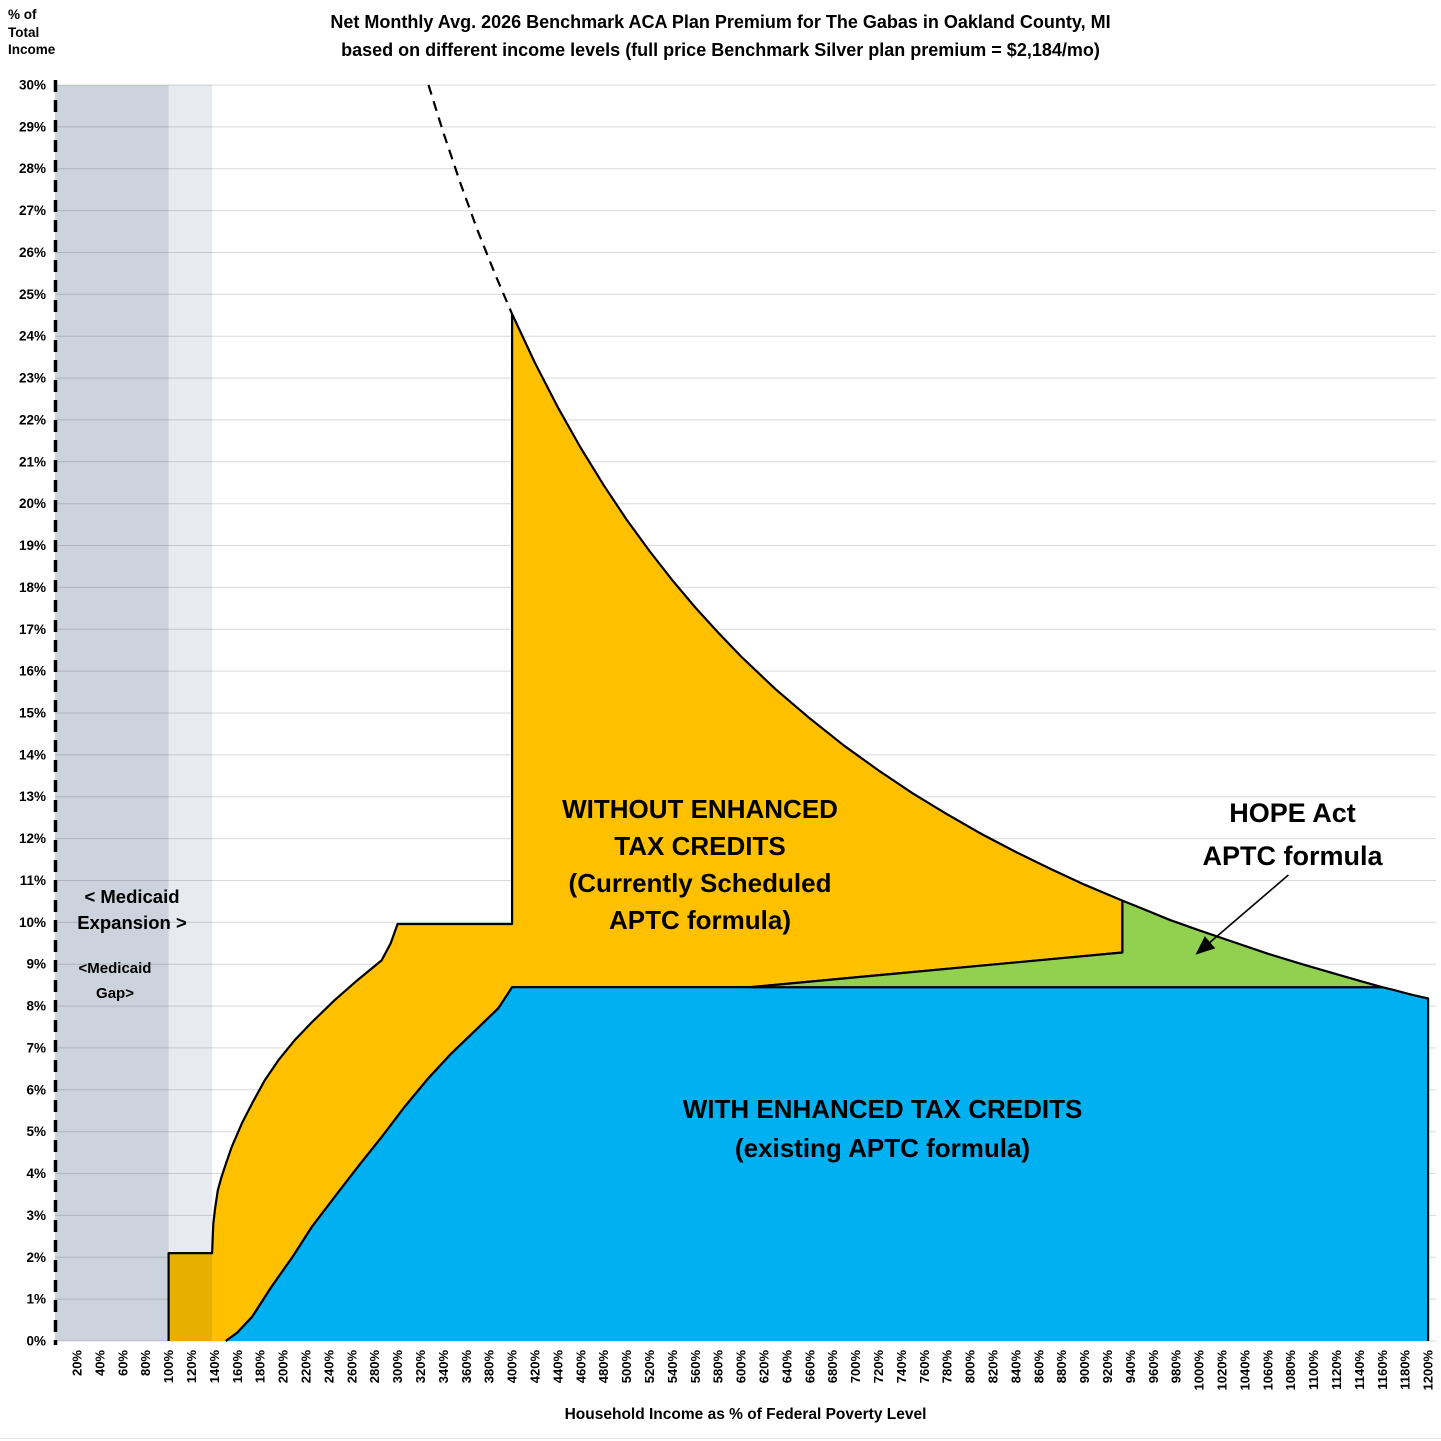 This screenshot has height=1441, width=1441. Describe the element at coordinates (649, 1367) in the screenshot. I see `x-tick-label: 520%` at that location.